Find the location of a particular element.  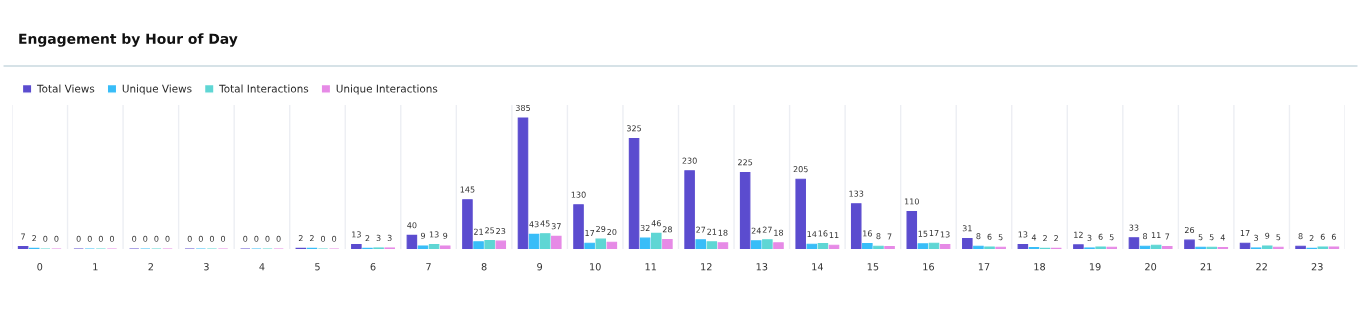

x-tick-label: 7 is located at coordinates (428, 267).